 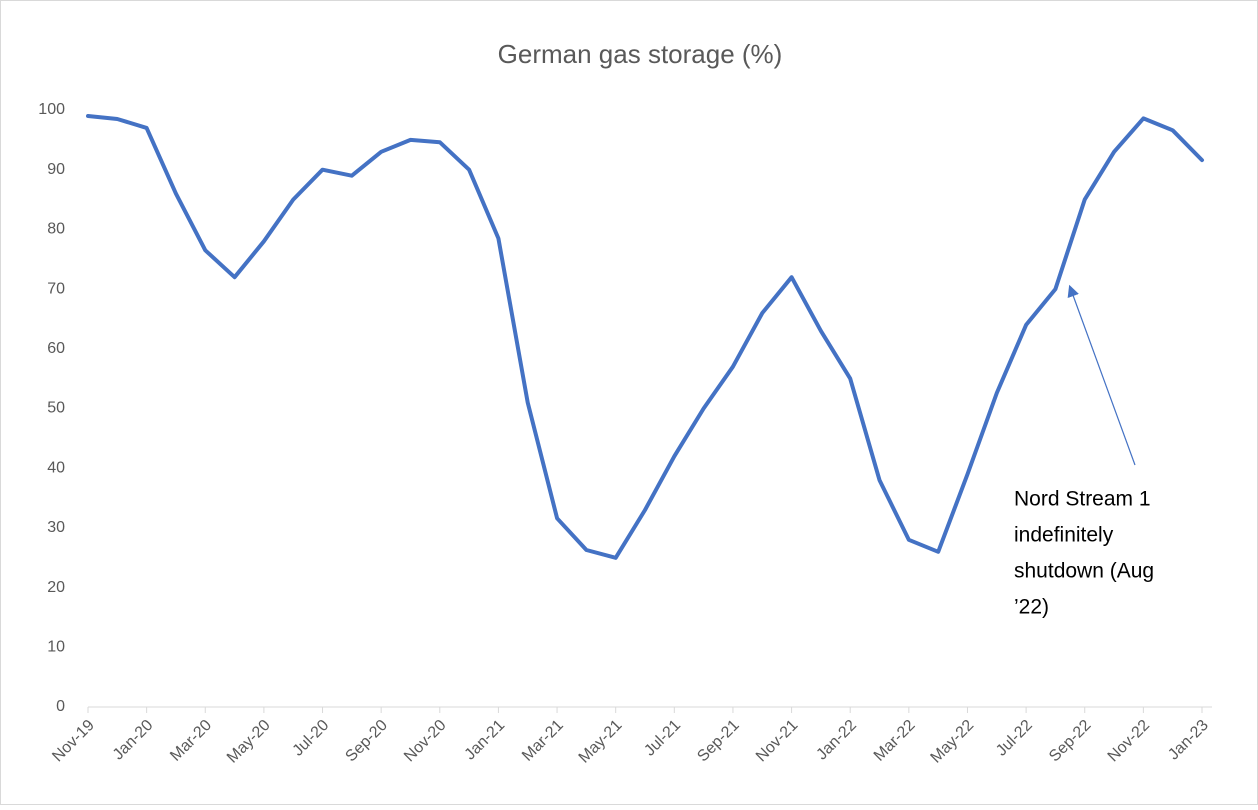 What do you see at coordinates (56, 348) in the screenshot?
I see `y-tick-label: 60` at bounding box center [56, 348].